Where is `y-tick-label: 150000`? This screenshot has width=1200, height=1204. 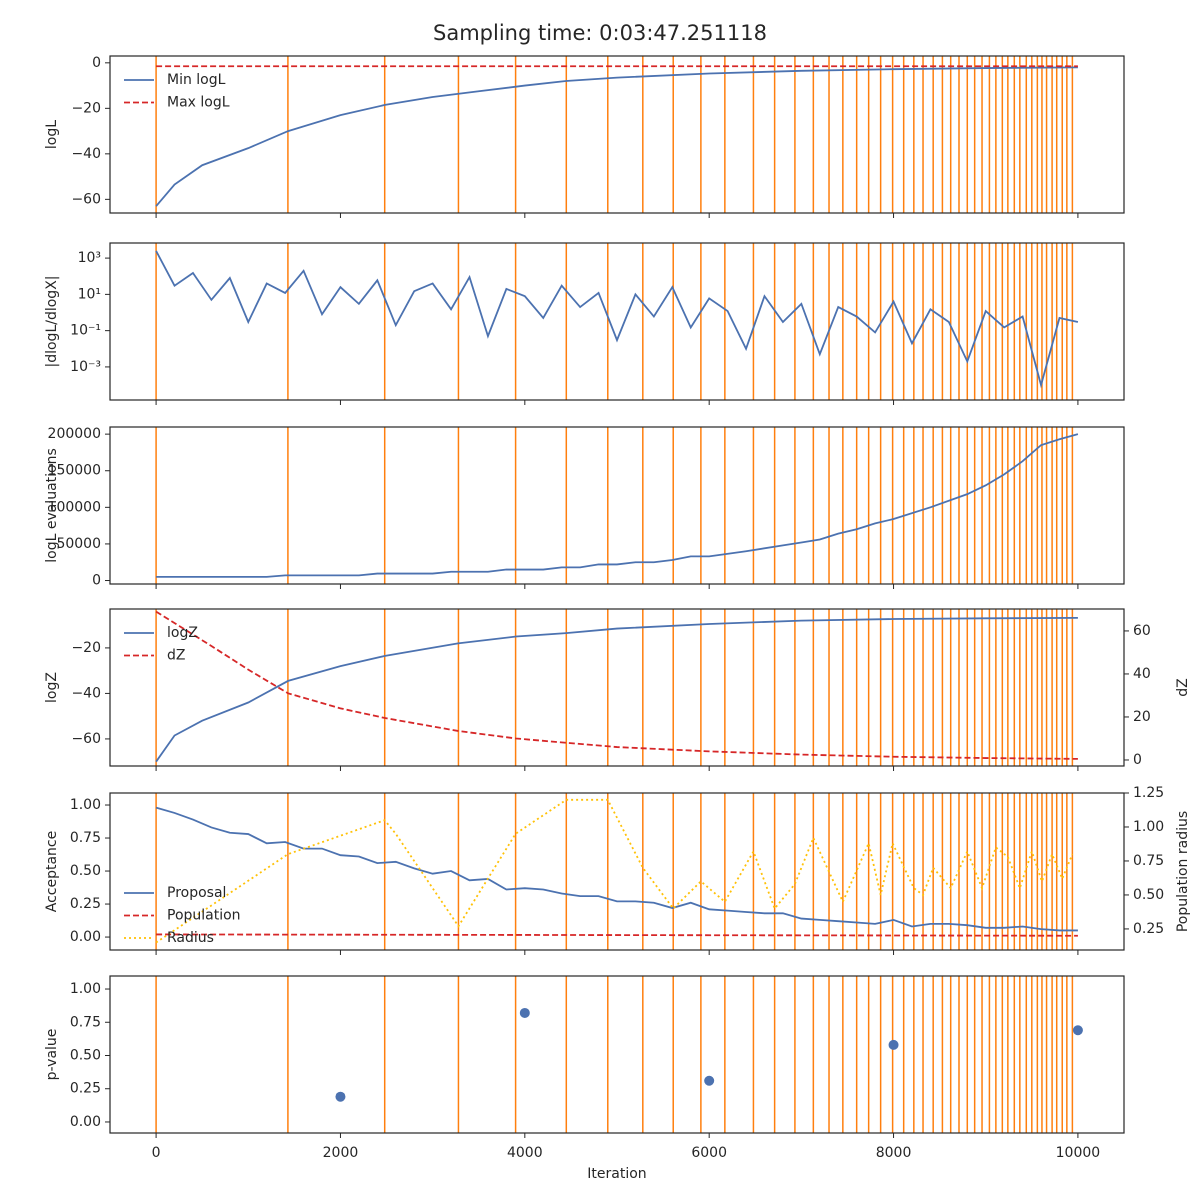 y-tick-label: 150000 is located at coordinates (74, 471).